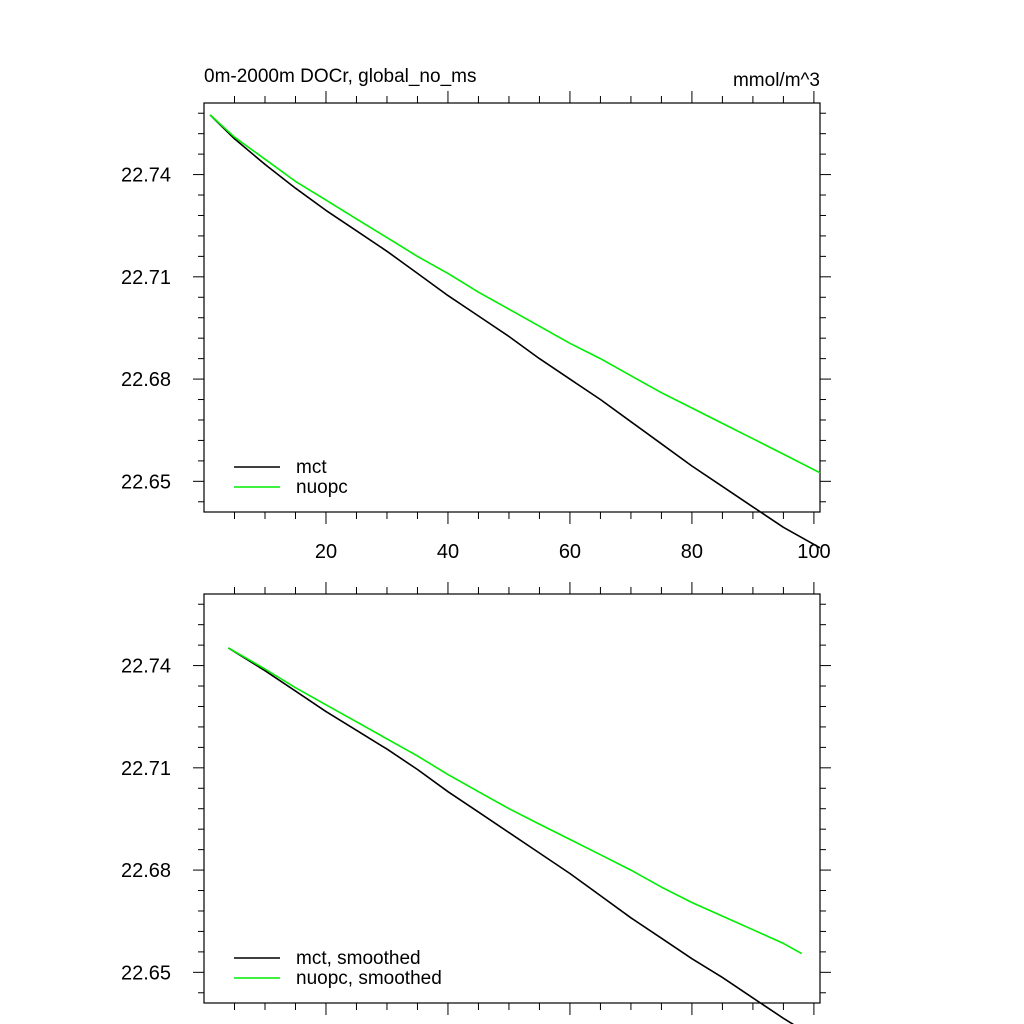 This screenshot has height=1024, width=1024. Describe the element at coordinates (311, 467) in the screenshot. I see `legend-label: mct` at that location.